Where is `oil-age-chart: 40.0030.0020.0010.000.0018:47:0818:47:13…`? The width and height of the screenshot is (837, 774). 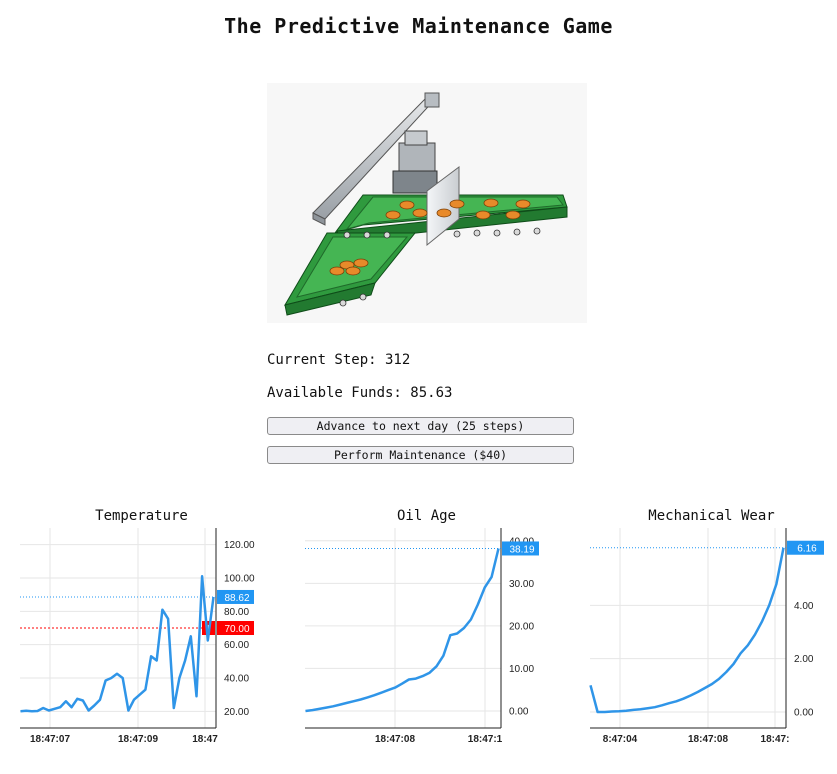 oil-age-chart: 40.0030.0020.0010.000.0018:47:0818:47:13… is located at coordinates (422, 636).